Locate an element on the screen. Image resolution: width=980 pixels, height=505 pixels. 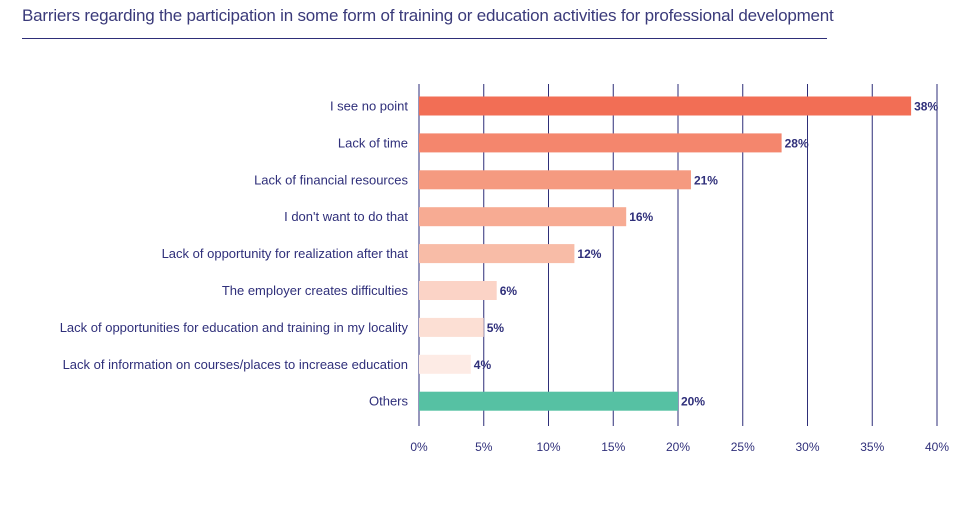
category-label: I see no point is located at coordinates (369, 106).